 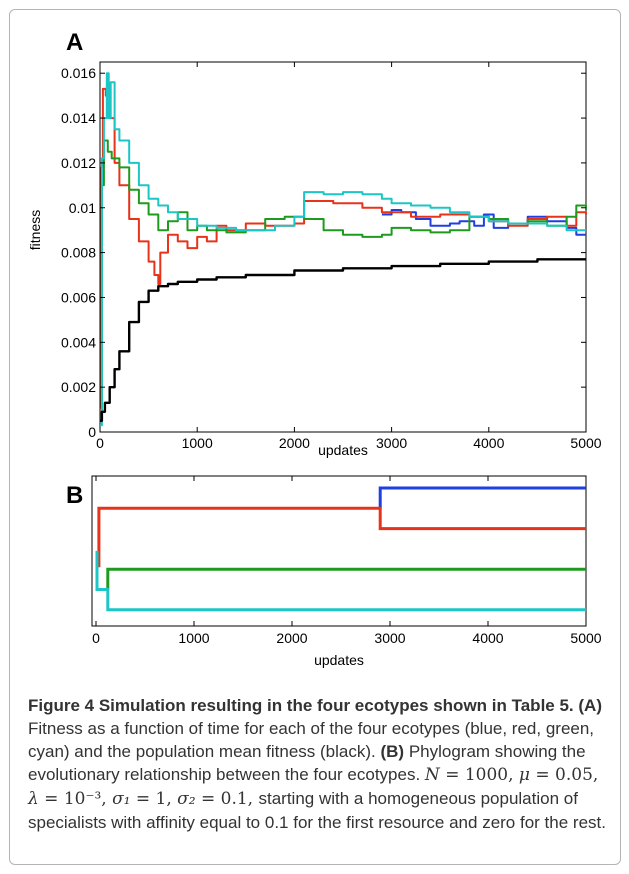 I want to click on b-x-tick-label: 2000, so click(x=291, y=638).